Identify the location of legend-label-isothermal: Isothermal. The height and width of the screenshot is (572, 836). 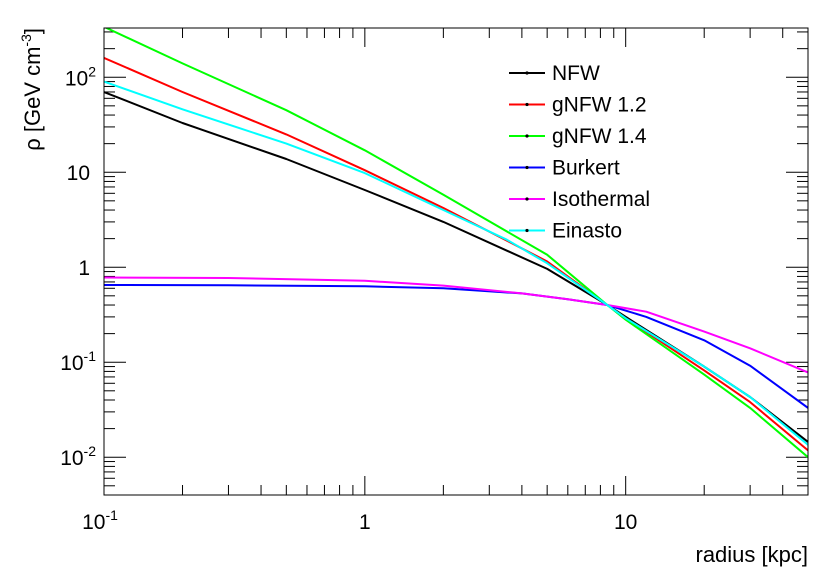
(601, 199).